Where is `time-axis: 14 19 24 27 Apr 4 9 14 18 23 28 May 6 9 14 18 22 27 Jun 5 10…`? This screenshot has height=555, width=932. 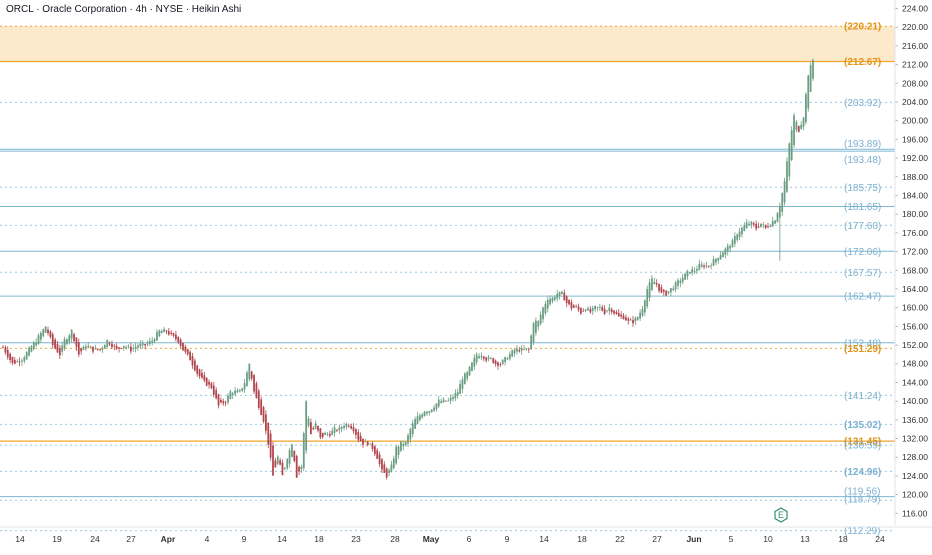
time-axis: 14 19 24 27 Apr 4 9 14 18 23 28 May 6 9 14 18 22 27 Jun 5 10… is located at coordinates (466, 535).